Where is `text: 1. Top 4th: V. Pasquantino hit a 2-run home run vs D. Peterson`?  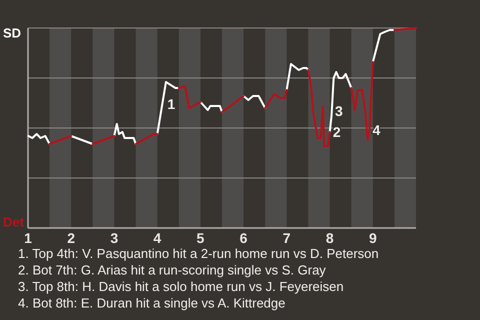
text: 1. Top 4th: V. Pasquantino hit a 2-run home run vs D. Peterson is located at coordinates (198, 253).